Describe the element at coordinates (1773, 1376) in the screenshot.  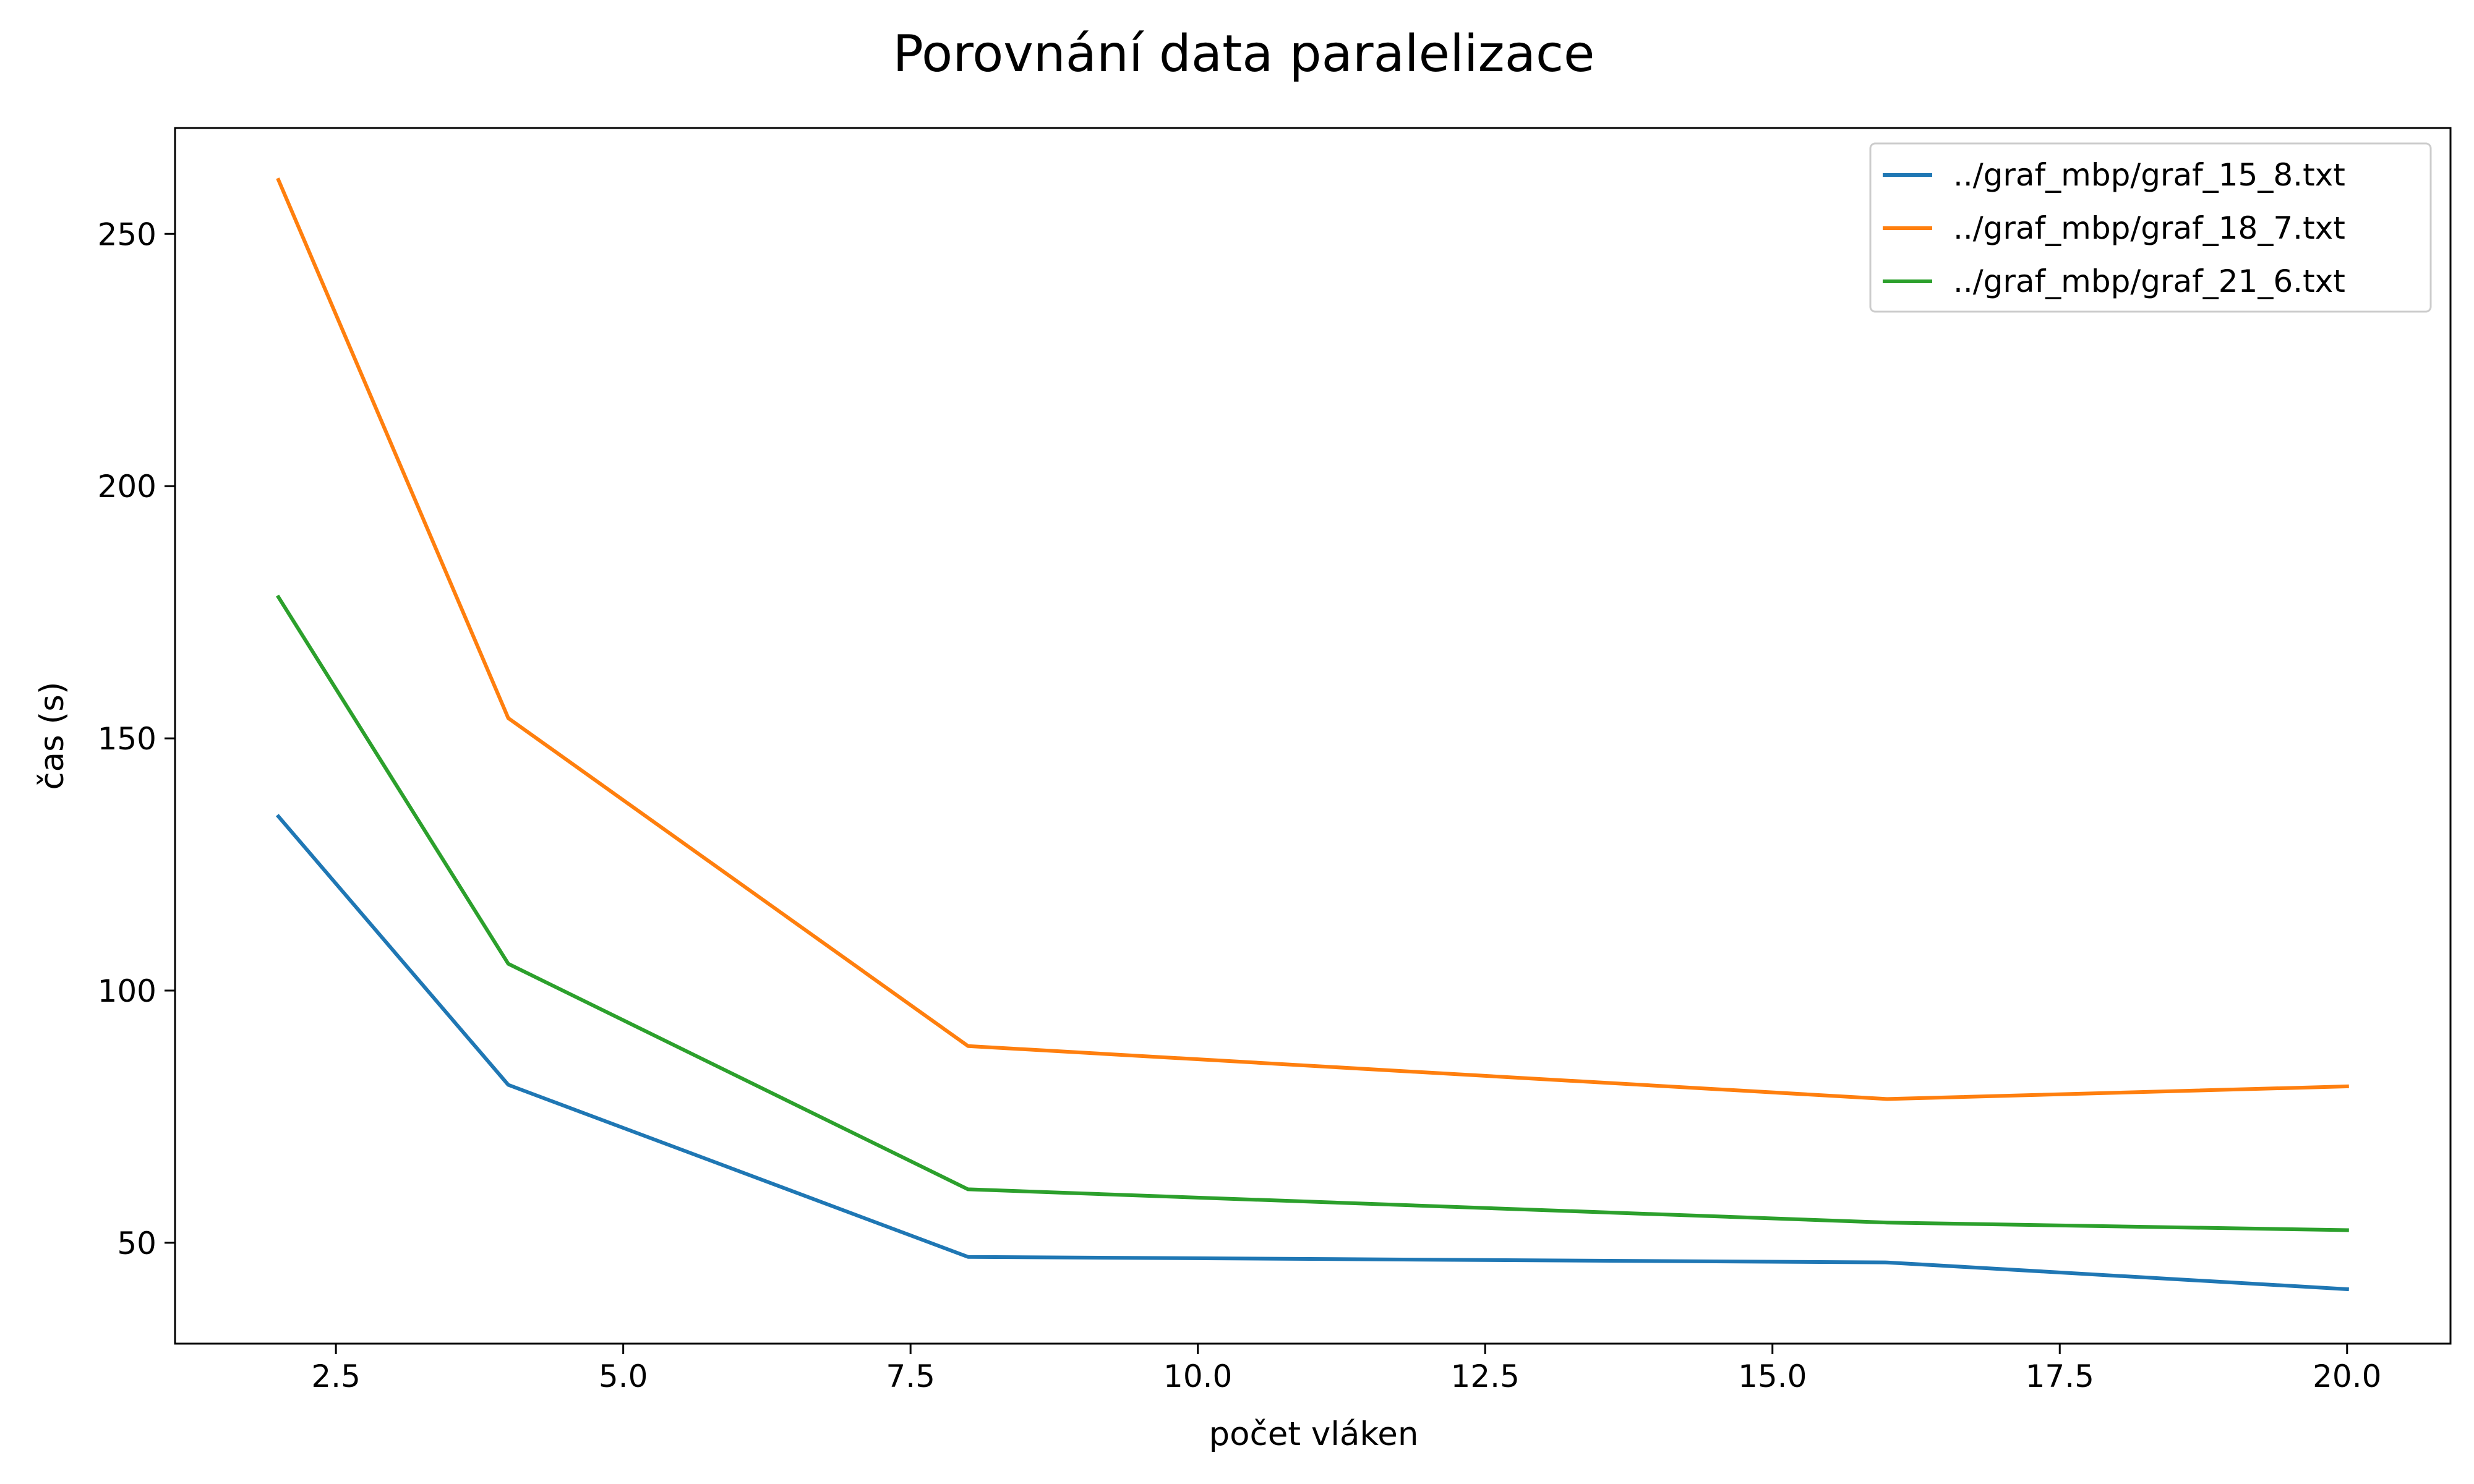
I see `x-tick-label: 15.0` at that location.